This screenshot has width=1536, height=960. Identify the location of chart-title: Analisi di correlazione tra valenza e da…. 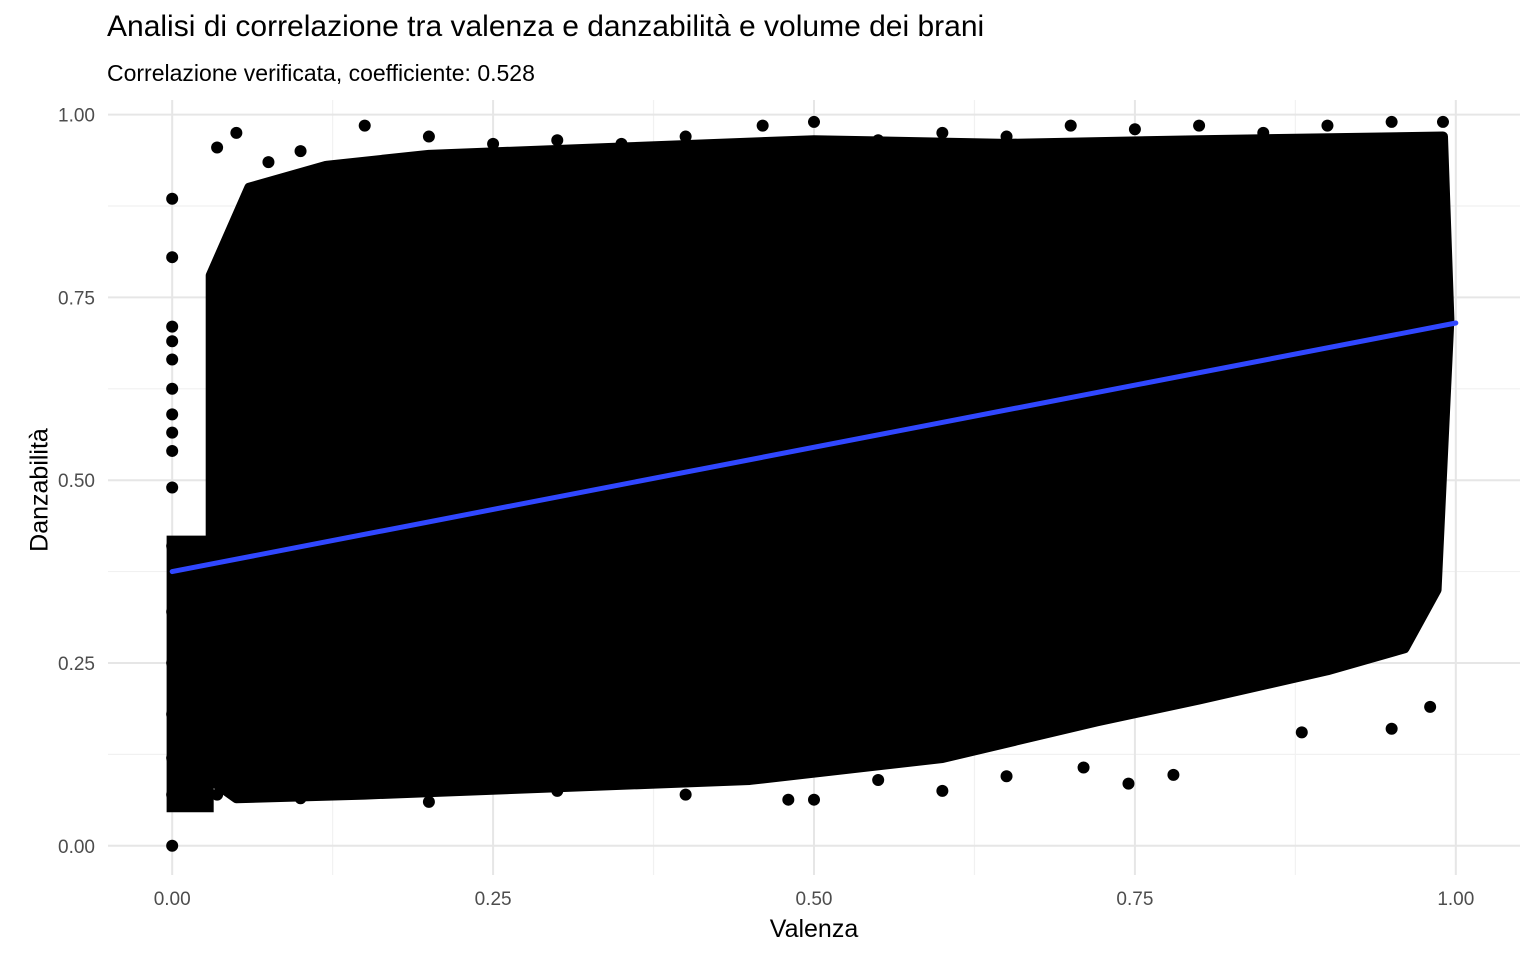
(546, 26).